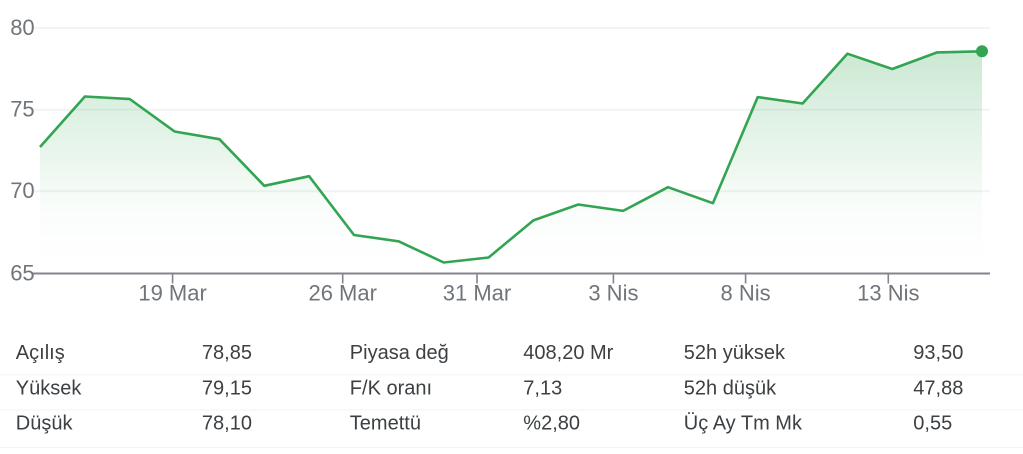 This screenshot has height=454, width=1023. Describe the element at coordinates (542, 388) in the screenshot. I see `svg-text: 7,13` at that location.